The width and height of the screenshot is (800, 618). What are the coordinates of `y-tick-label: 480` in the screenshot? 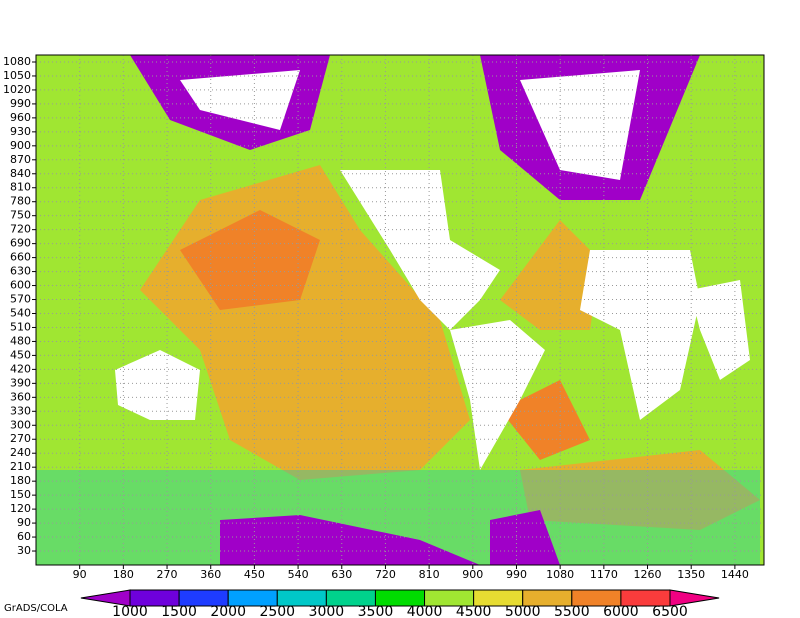 It's located at (20, 340).